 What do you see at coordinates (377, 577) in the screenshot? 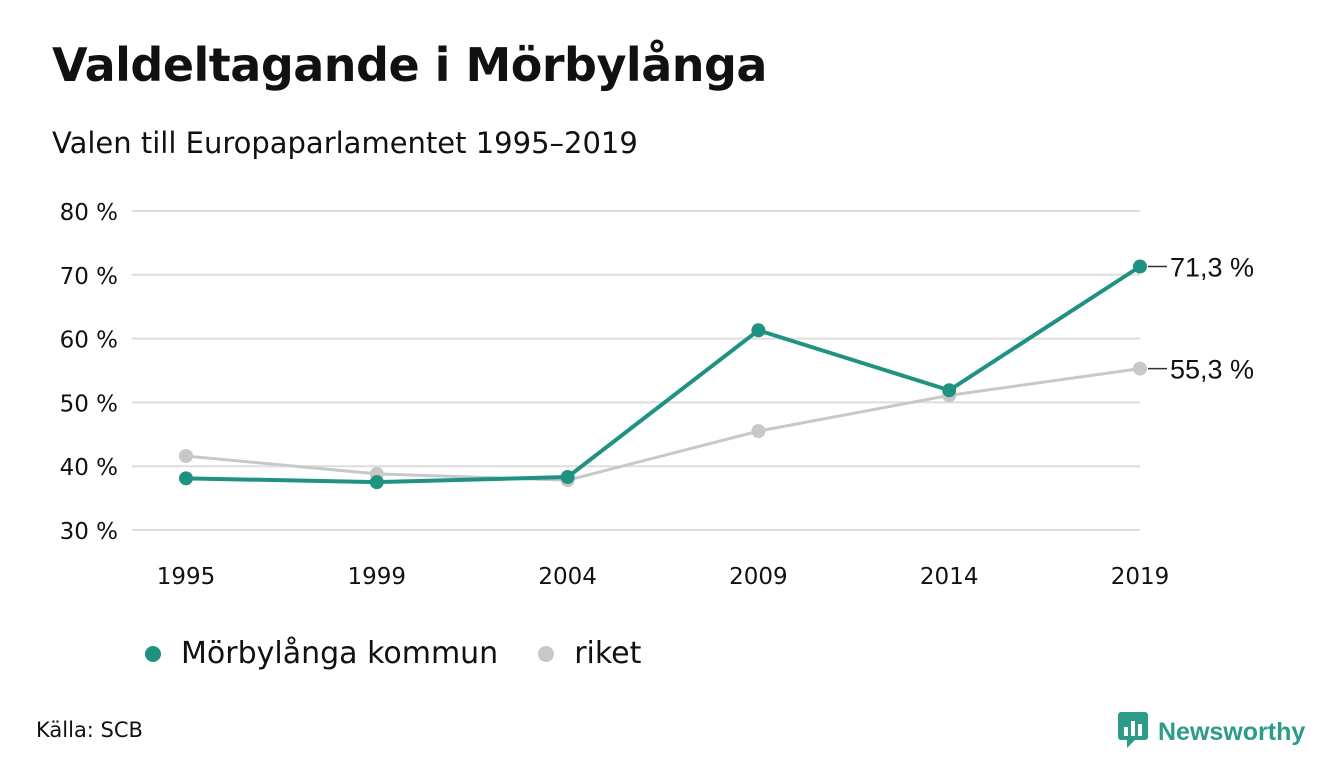
I see `x-tick-label-1999: 1999` at bounding box center [377, 577].